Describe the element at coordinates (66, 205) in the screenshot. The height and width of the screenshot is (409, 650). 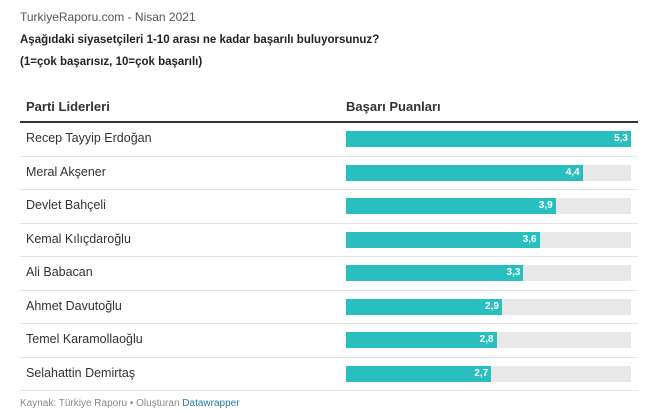
I see `leader-name: Devlet Bahçeli` at that location.